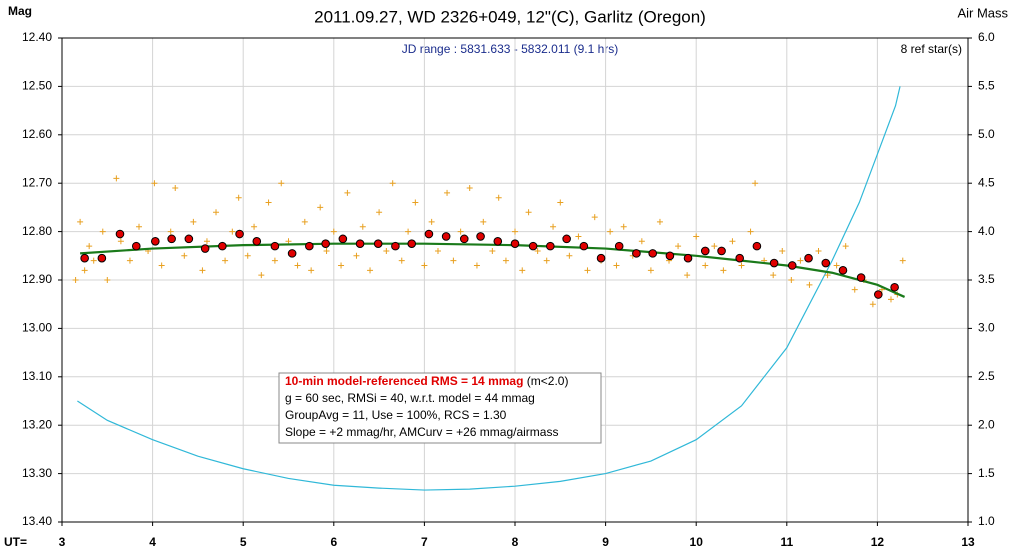 The height and width of the screenshot is (560, 1018). Describe the element at coordinates (333, 542) in the screenshot. I see `x-tick-label: 6` at that location.